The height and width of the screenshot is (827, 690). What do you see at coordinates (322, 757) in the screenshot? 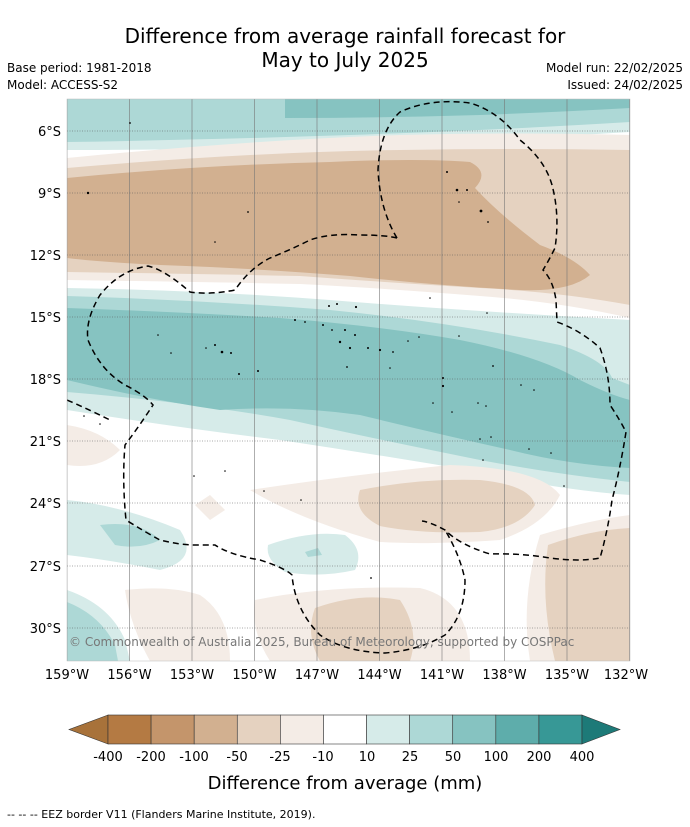
I see `colorbar-tick: -10` at bounding box center [322, 757].